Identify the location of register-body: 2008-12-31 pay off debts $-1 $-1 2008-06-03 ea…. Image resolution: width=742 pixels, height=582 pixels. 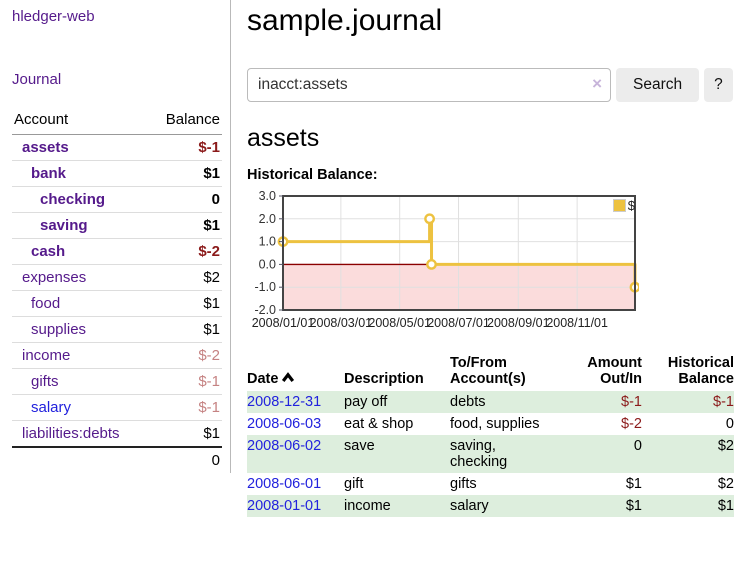
(490, 454).